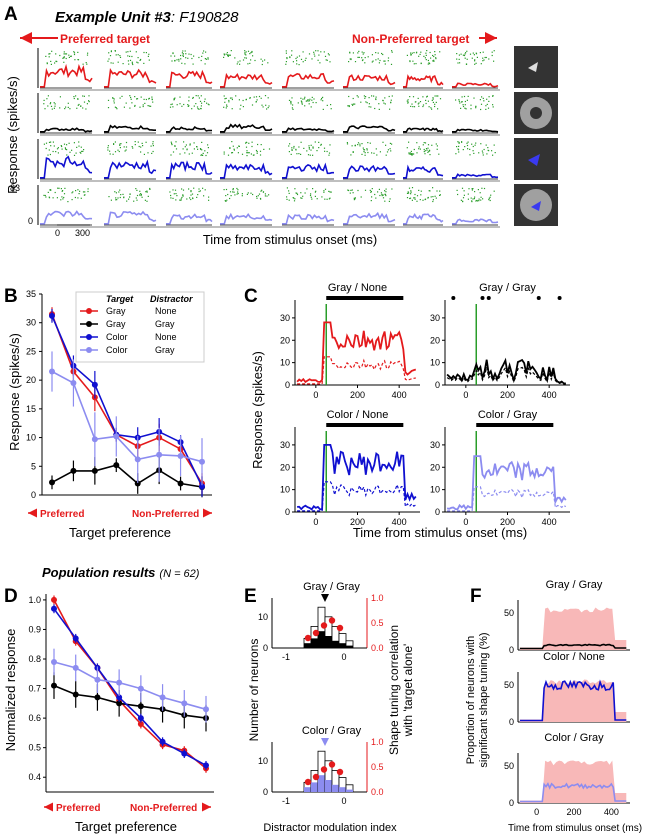 This screenshot has width=660, height=835. Describe the element at coordinates (34, 659) in the screenshot. I see `panel-d-ytick-label: 0.8` at that location.